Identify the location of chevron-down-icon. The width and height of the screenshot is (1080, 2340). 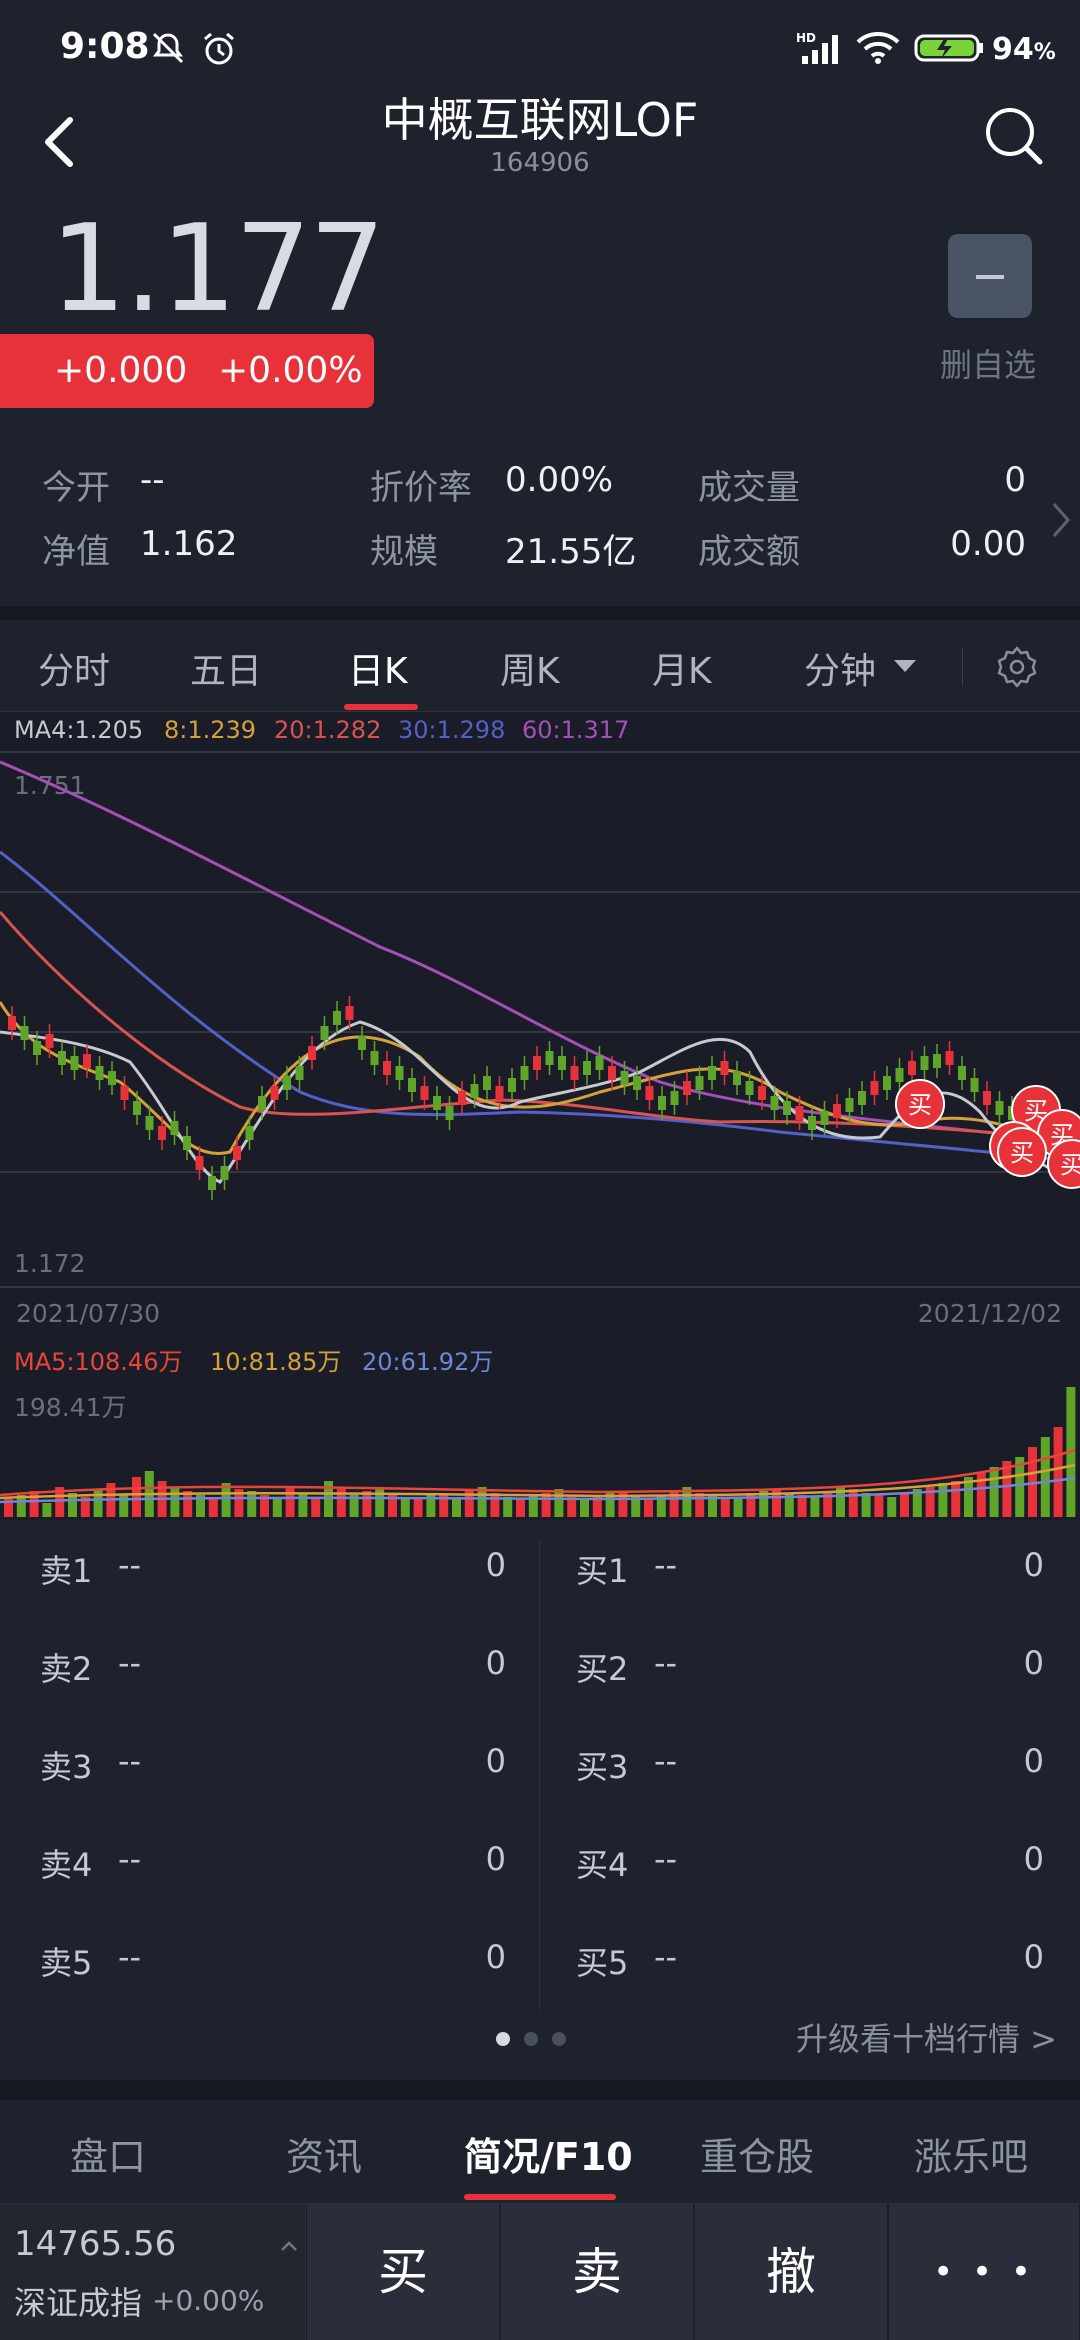
(905, 666).